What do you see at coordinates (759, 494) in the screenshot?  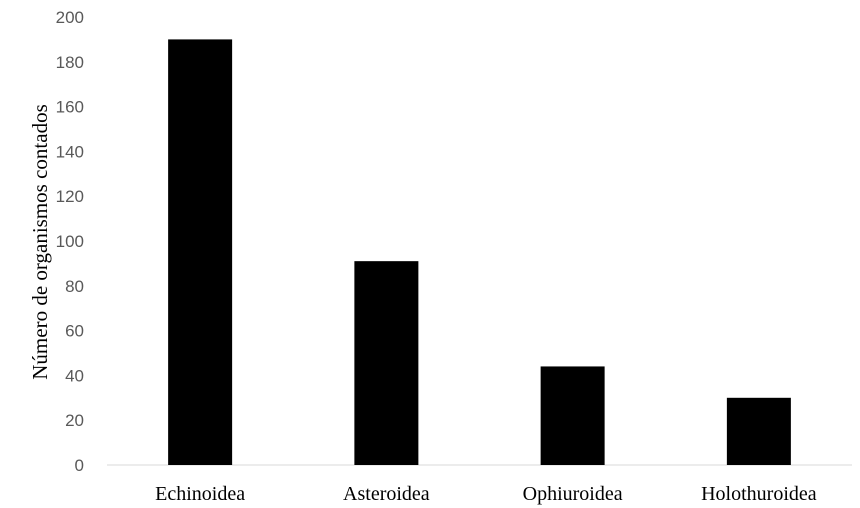 I see `x-category-label: Holothuroidea` at bounding box center [759, 494].